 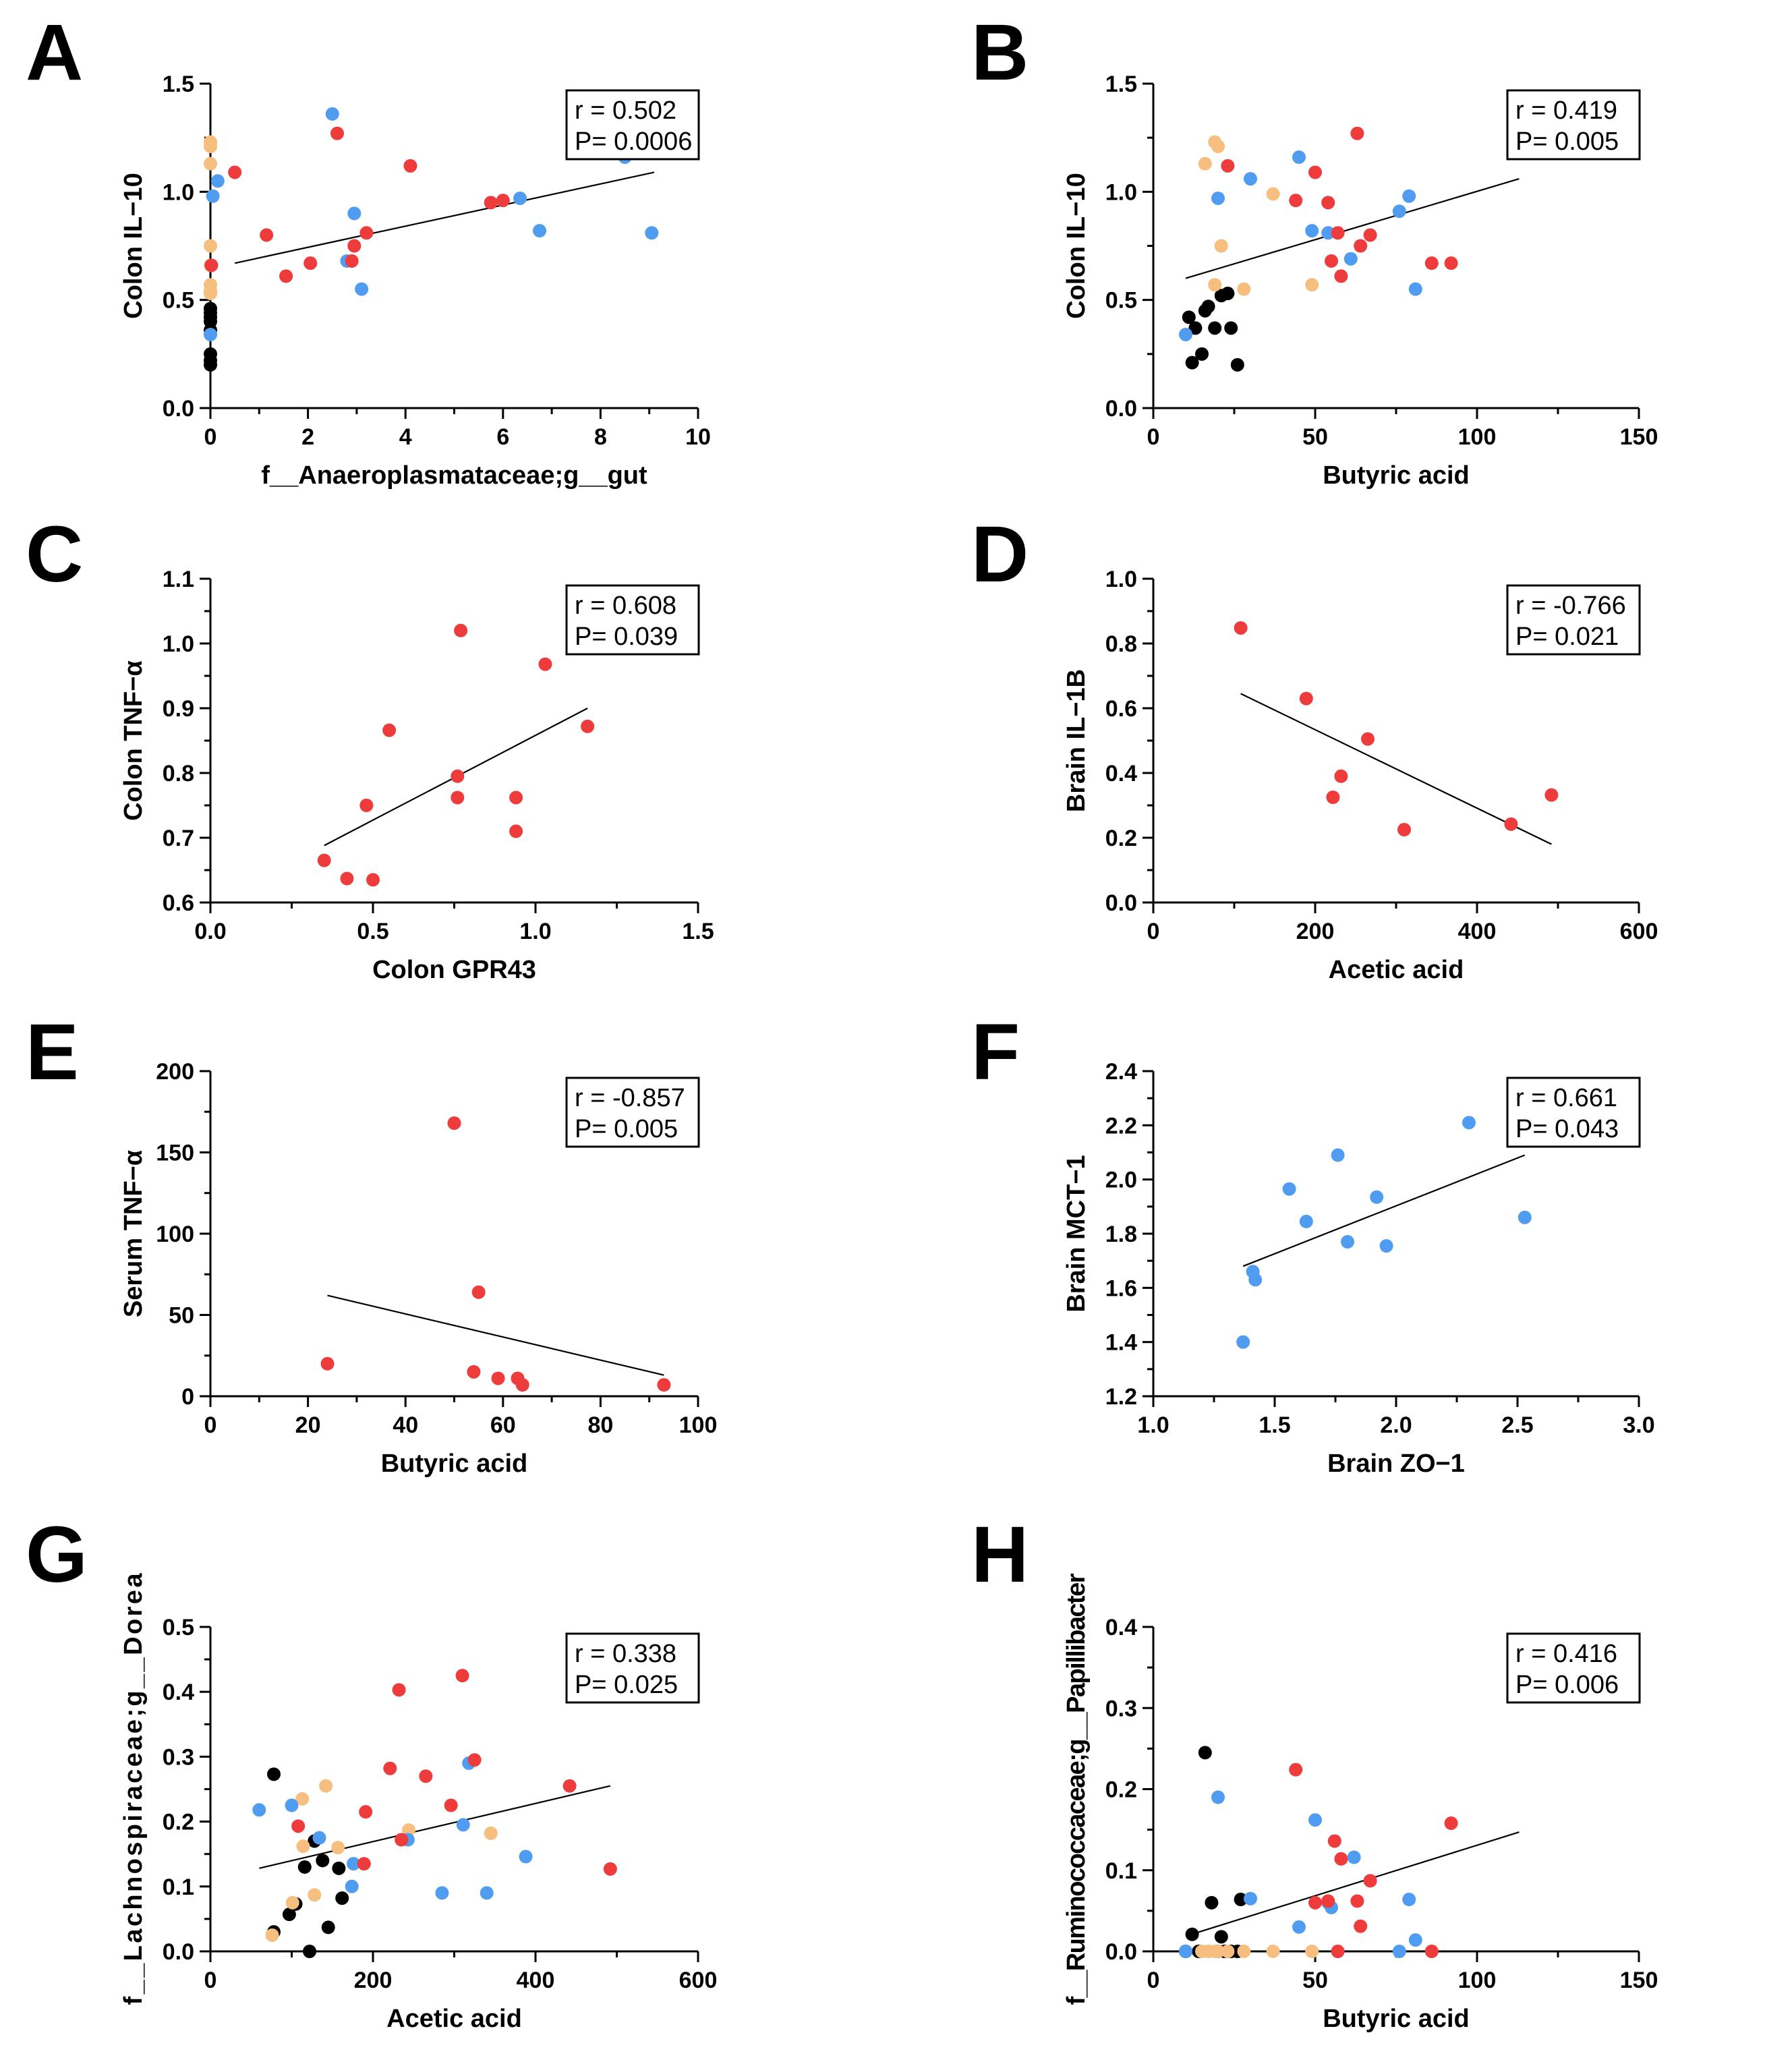 What do you see at coordinates (1517, 1425) in the screenshot?
I see `x-tick-label: 2.5` at bounding box center [1517, 1425].